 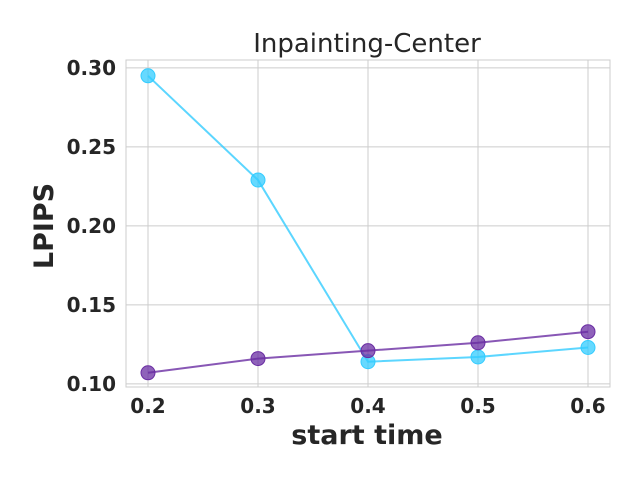 I want to click on x-tick-label: 0.2, so click(x=147, y=406).